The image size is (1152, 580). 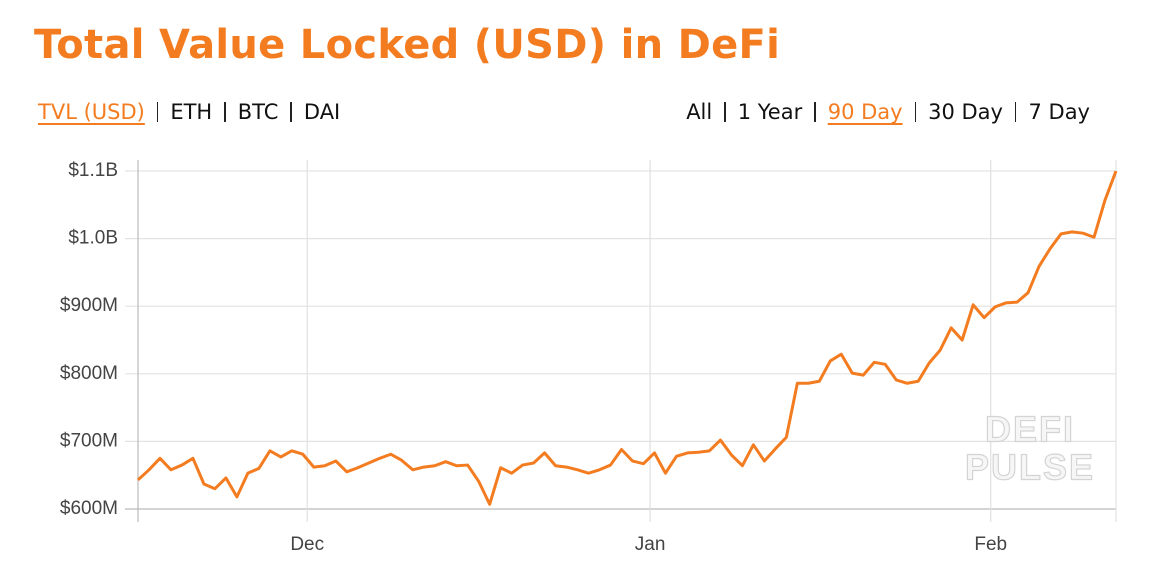 I want to click on y-tick-label: $1.0B, so click(x=93, y=238).